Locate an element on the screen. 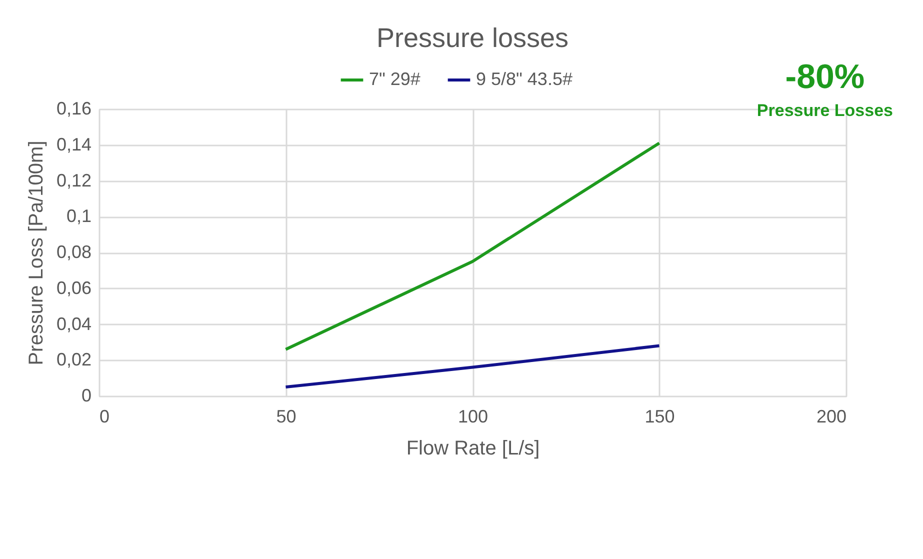 This screenshot has width=923, height=559. y-tick-label: 0,16 is located at coordinates (74, 108).